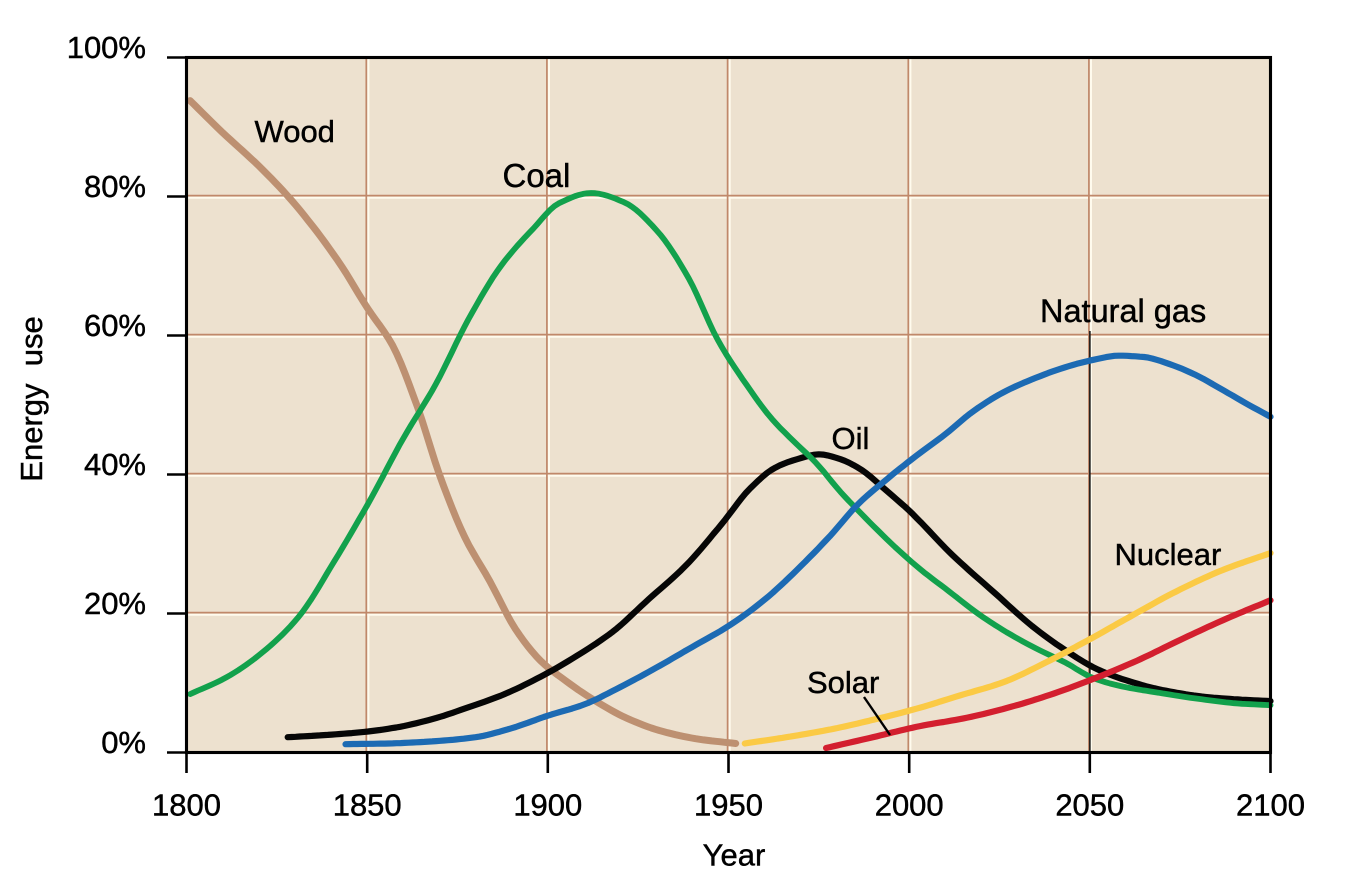 The image size is (1350, 875). What do you see at coordinates (31, 398) in the screenshot?
I see `svg-text: Energy use` at bounding box center [31, 398].